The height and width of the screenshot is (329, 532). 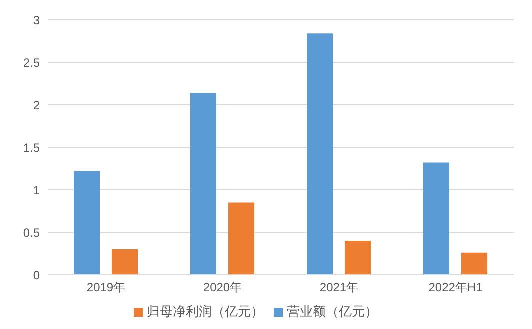 I want to click on y-tick-label: 3, so click(x=36, y=20).